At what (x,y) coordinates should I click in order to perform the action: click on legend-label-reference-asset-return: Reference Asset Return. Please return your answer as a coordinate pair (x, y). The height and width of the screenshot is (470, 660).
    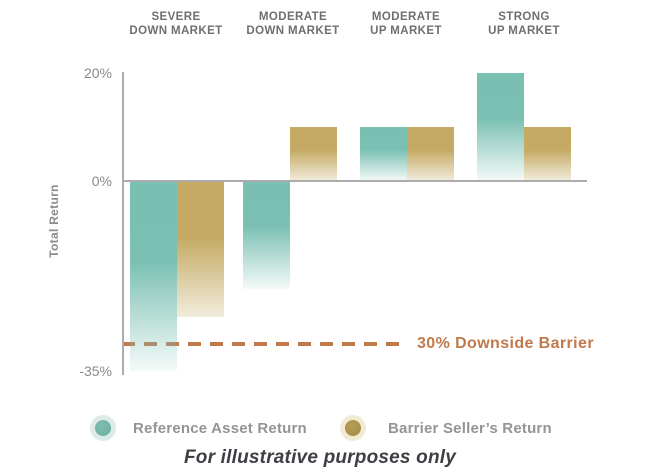
    Looking at the image, I should click on (220, 428).